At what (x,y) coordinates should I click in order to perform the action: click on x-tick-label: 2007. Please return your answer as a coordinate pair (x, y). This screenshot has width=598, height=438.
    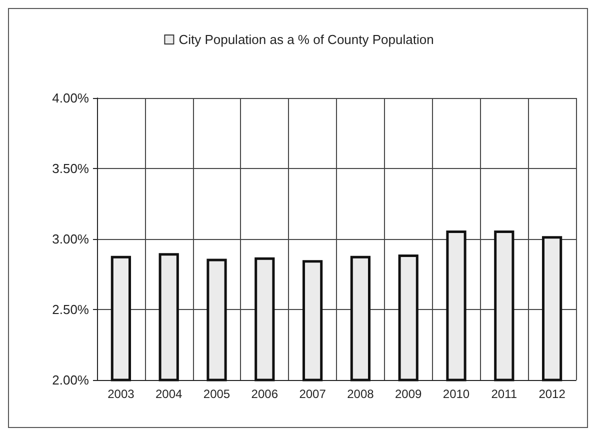
    Looking at the image, I should click on (312, 394).